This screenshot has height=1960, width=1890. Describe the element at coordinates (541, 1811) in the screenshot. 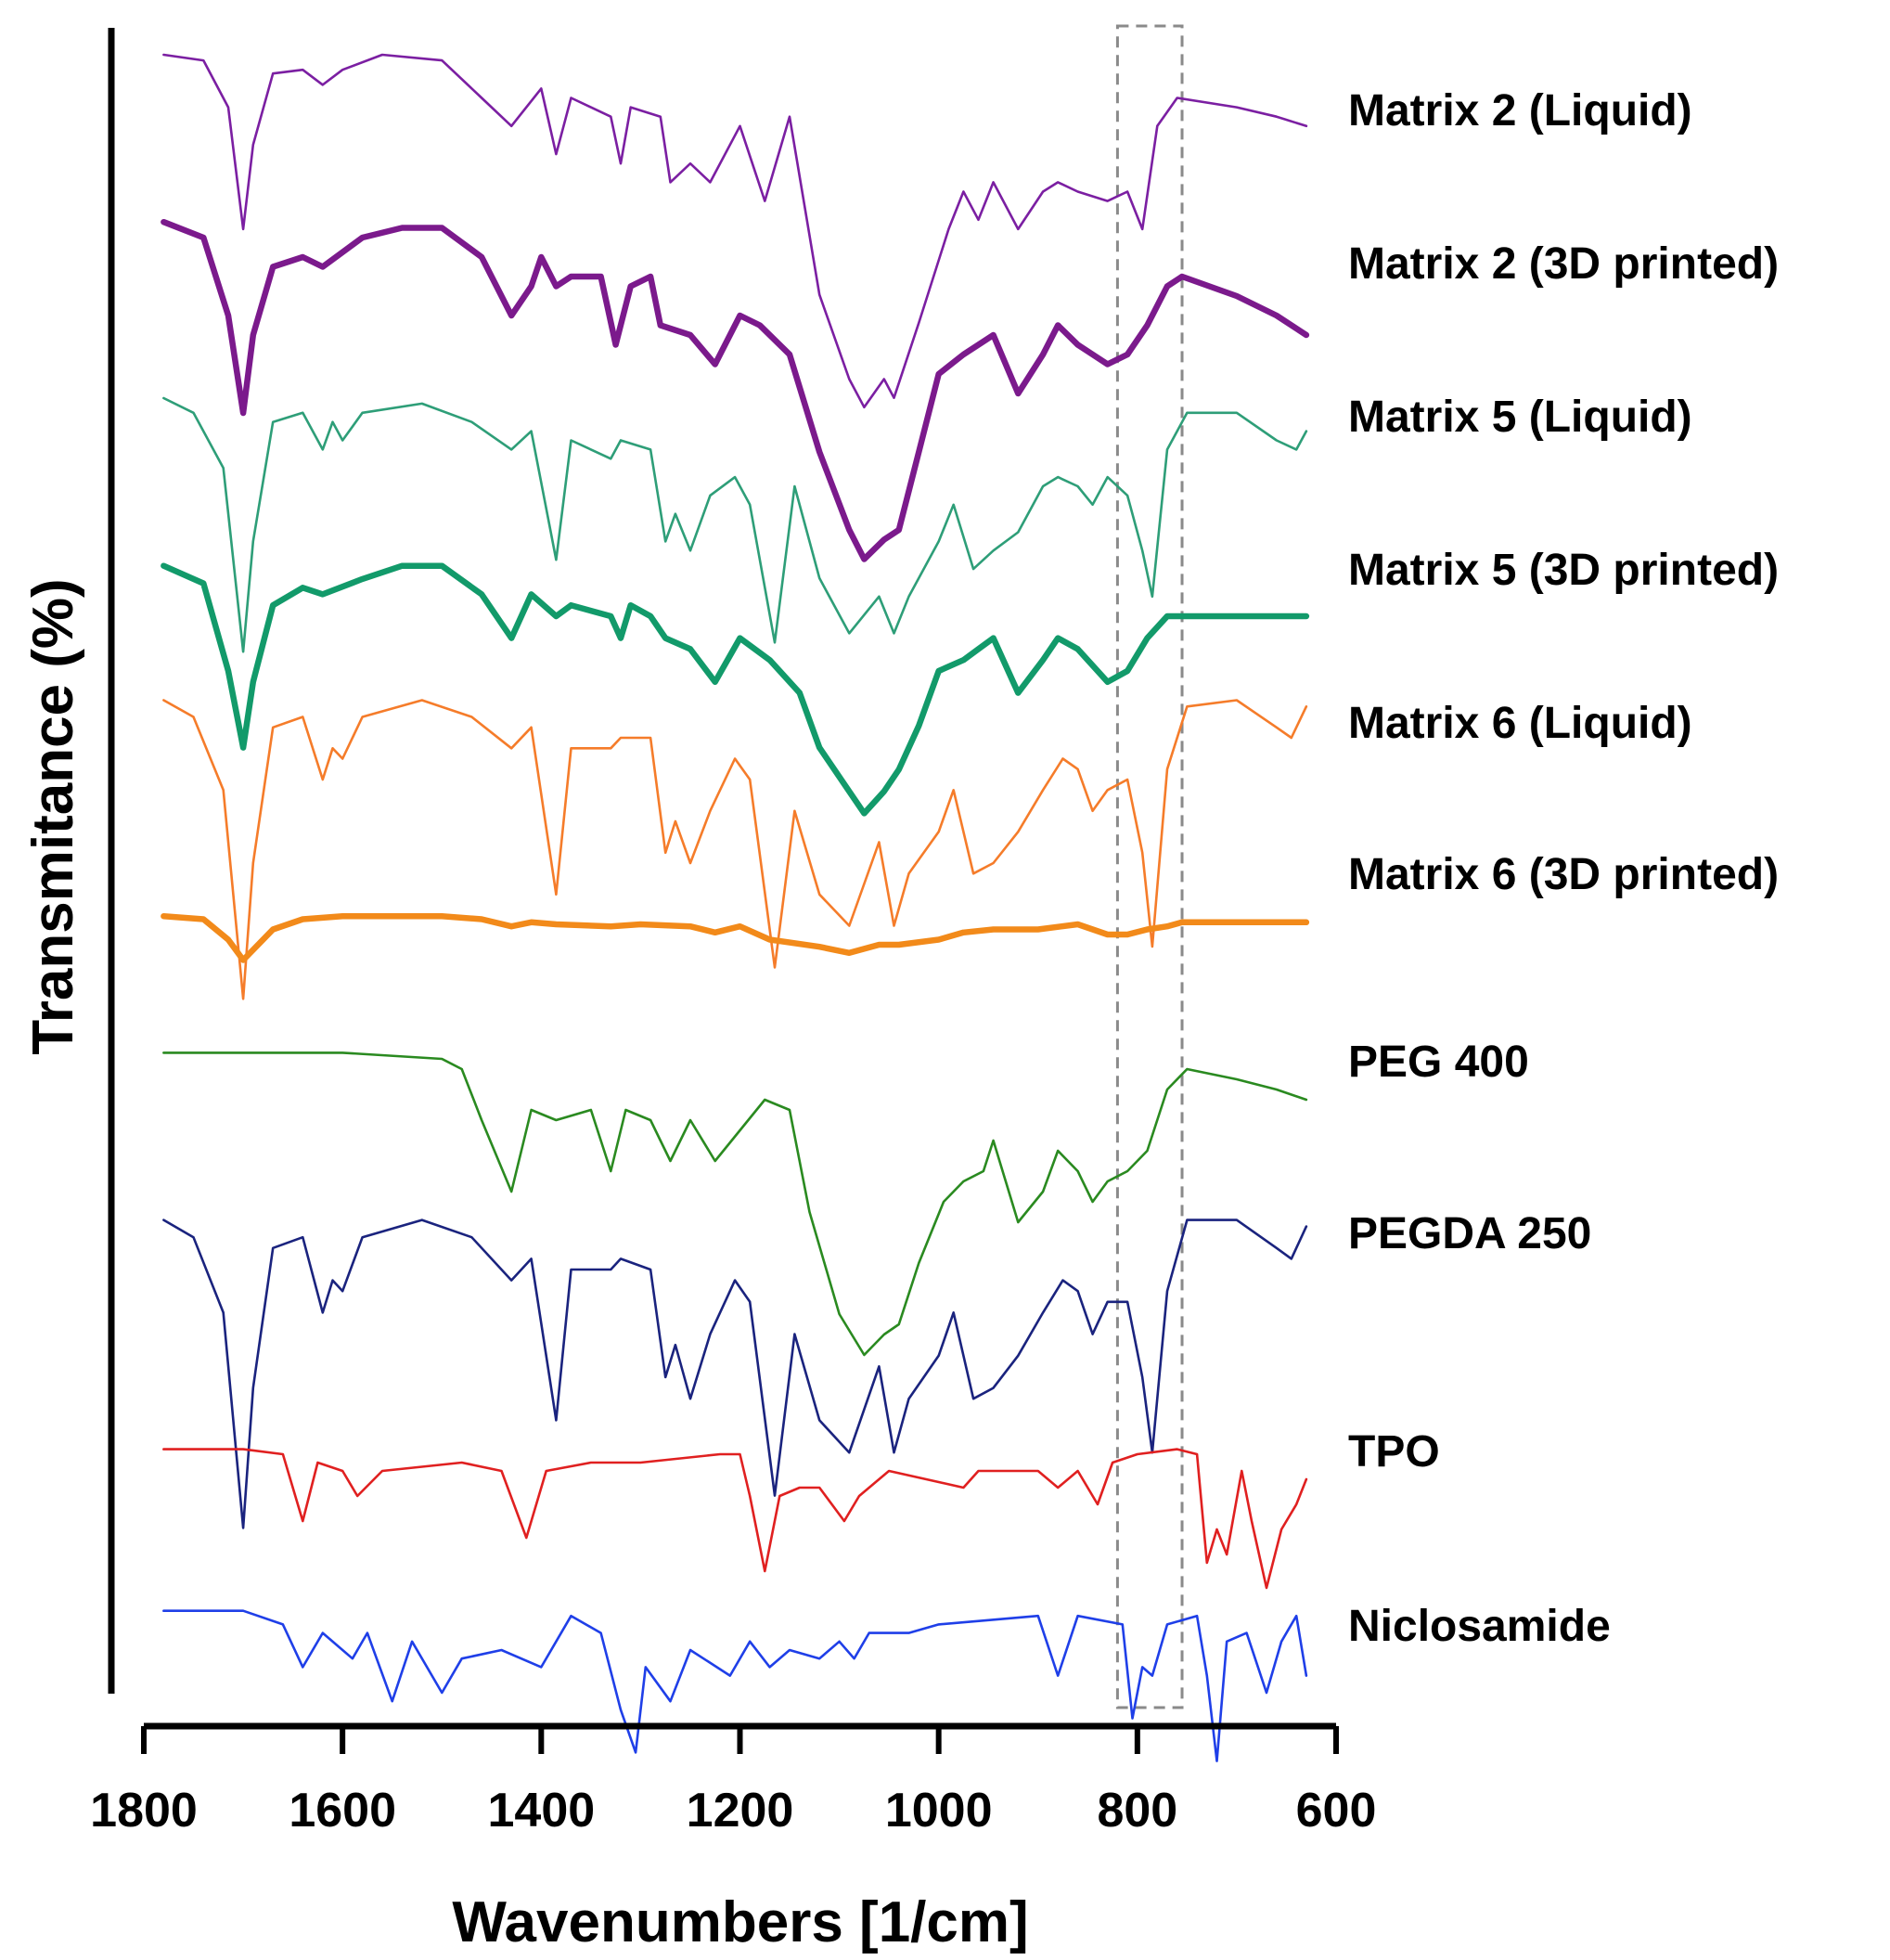

I see `x-tick-label-1400: 1400` at that location.